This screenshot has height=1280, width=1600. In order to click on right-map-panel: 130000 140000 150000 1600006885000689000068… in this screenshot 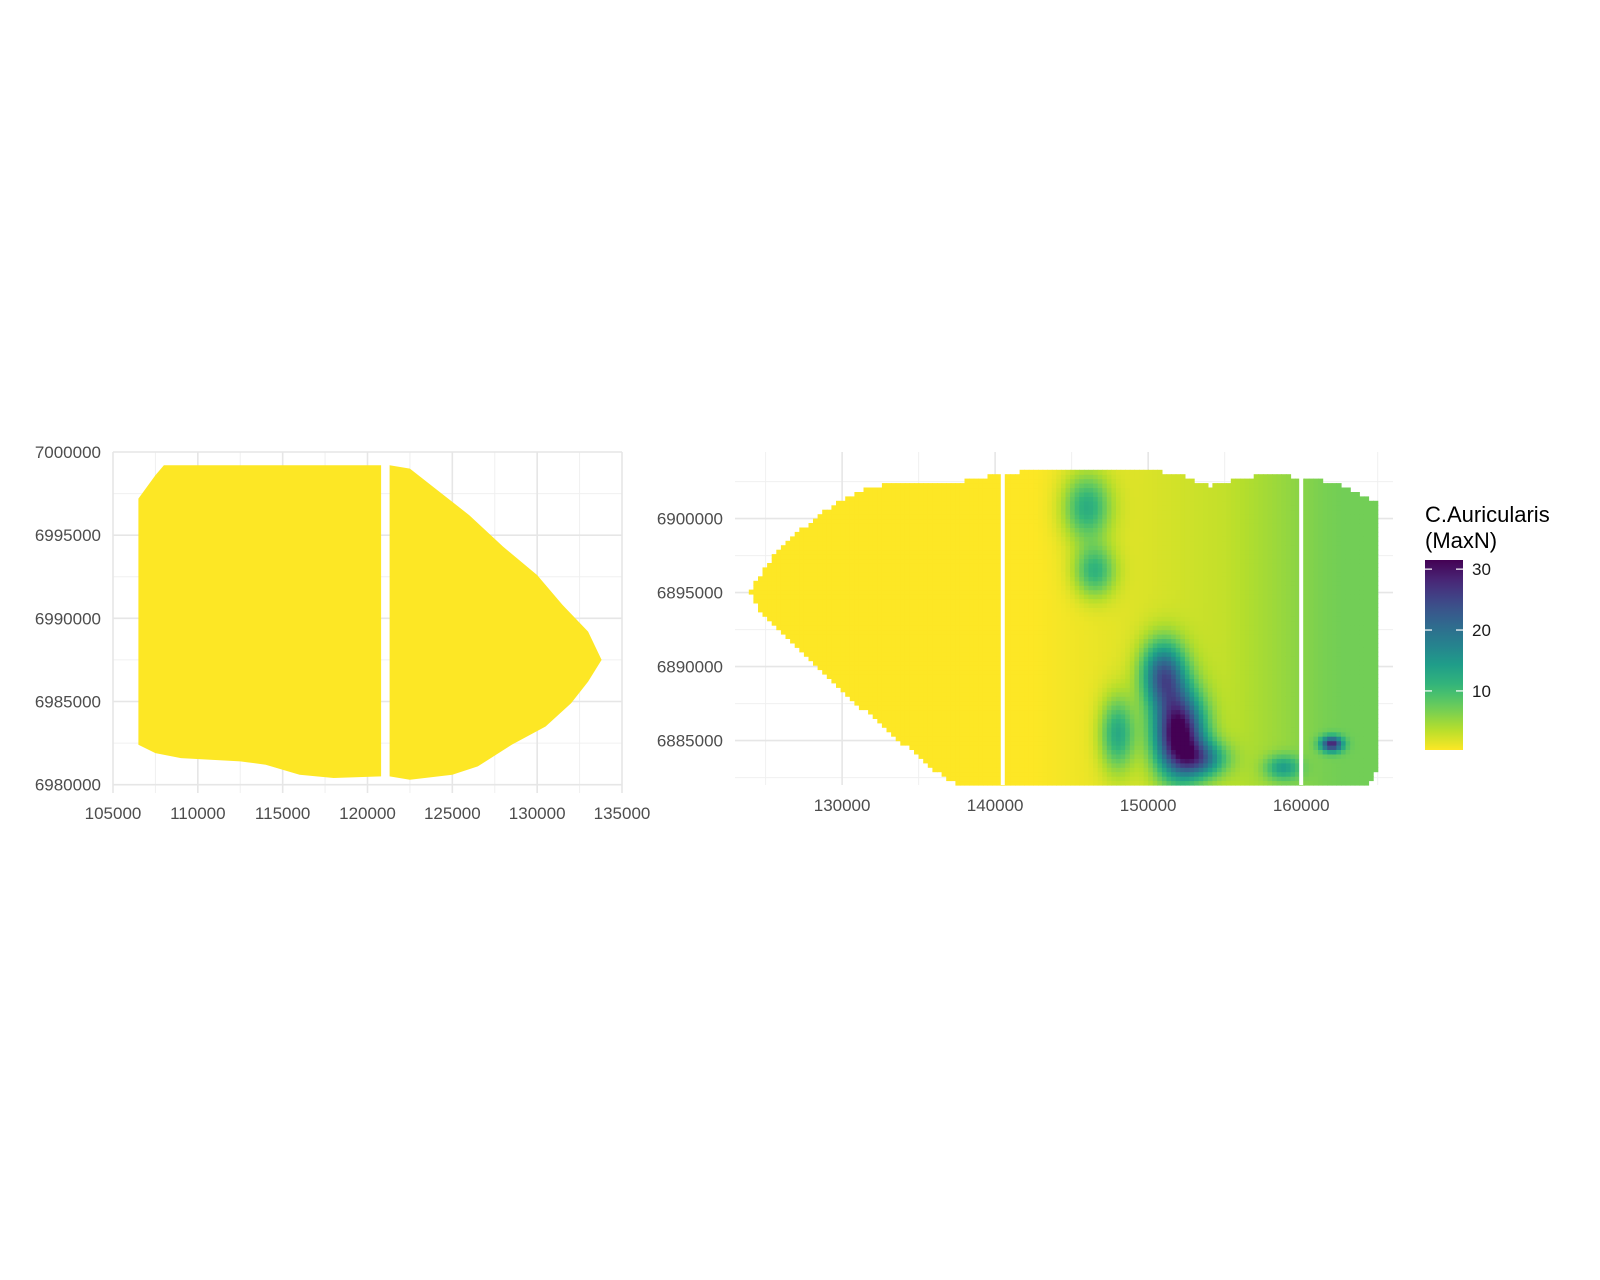, I will do `click(1025, 633)`.